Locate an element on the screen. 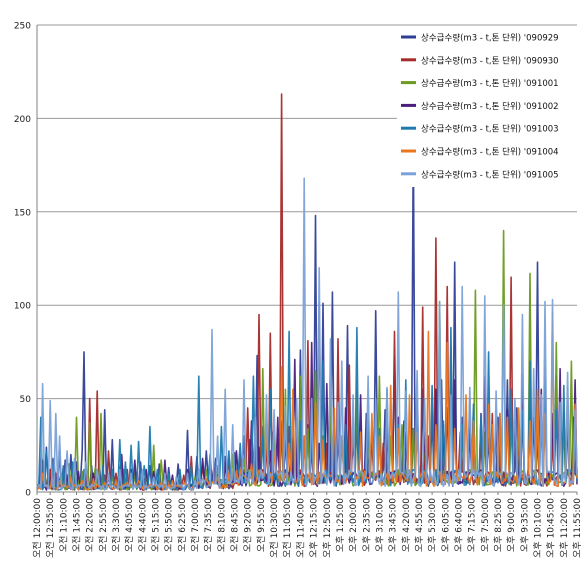 The image size is (581, 581). x-tick-label: 오전 1:45:00 is located at coordinates (77, 525).